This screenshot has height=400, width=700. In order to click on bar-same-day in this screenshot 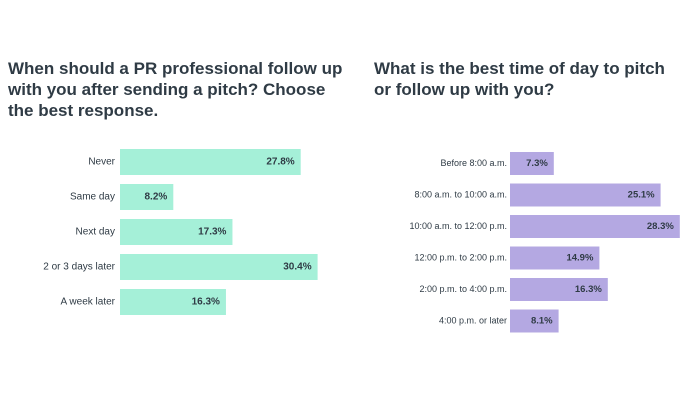, I will do `click(147, 197)`.